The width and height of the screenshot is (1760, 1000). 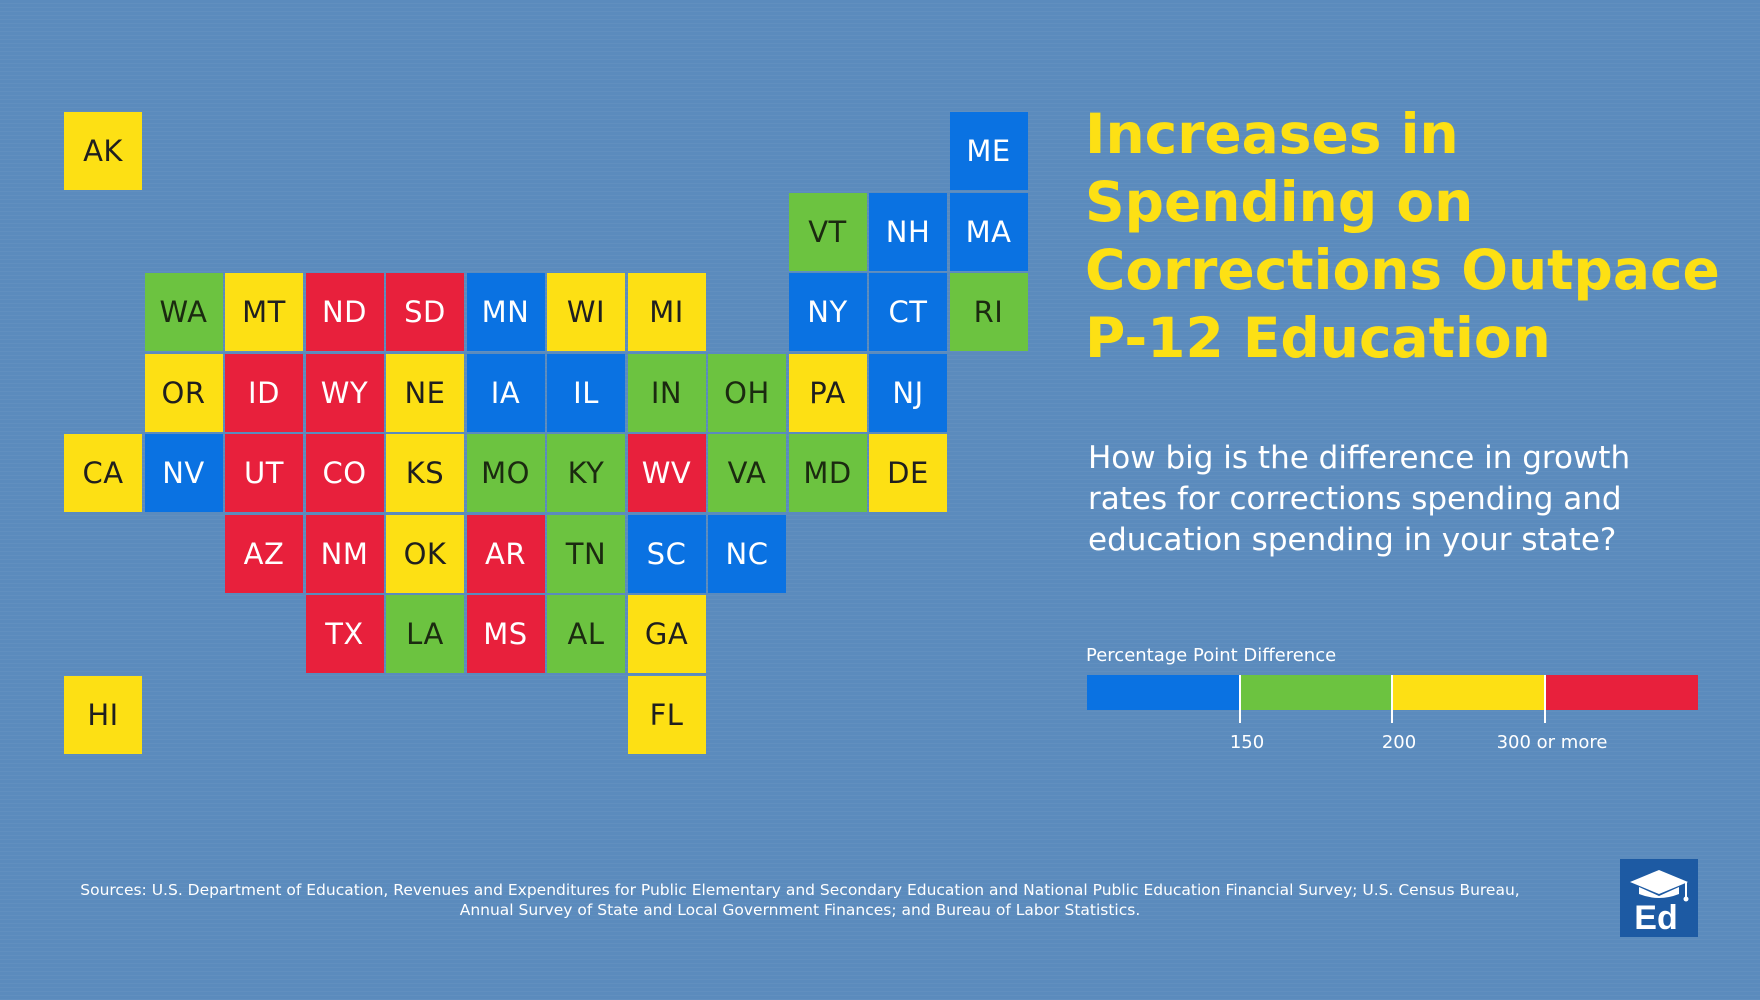 What do you see at coordinates (1316, 692) in the screenshot?
I see `legend-swatch-green` at bounding box center [1316, 692].